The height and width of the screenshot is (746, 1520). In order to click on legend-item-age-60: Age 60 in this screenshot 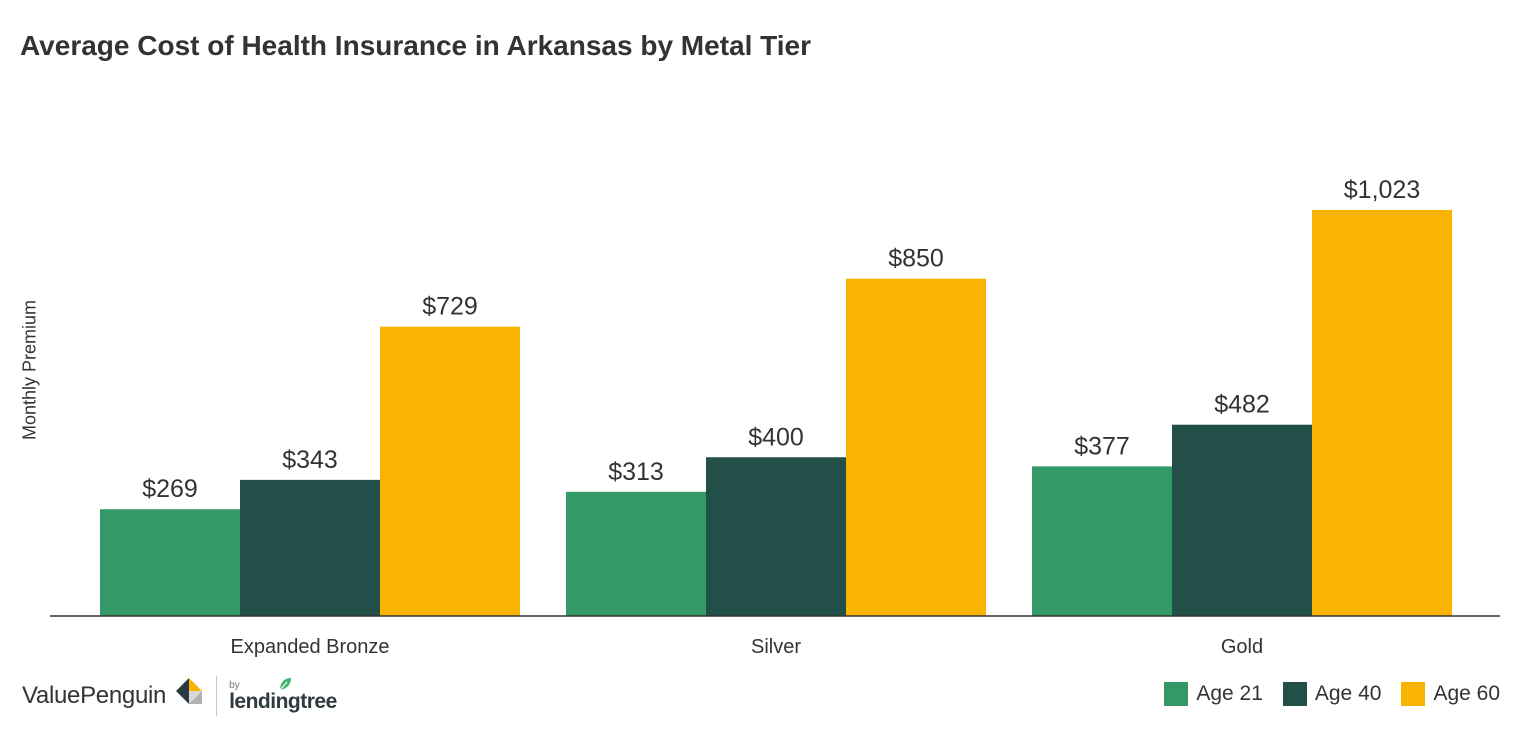, I will do `click(1450, 694)`.